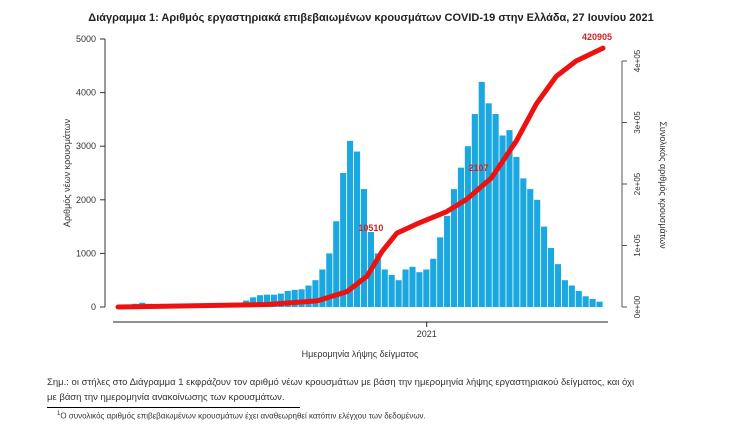  What do you see at coordinates (86, 146) in the screenshot?
I see `y-tick-label: 3000` at bounding box center [86, 146].